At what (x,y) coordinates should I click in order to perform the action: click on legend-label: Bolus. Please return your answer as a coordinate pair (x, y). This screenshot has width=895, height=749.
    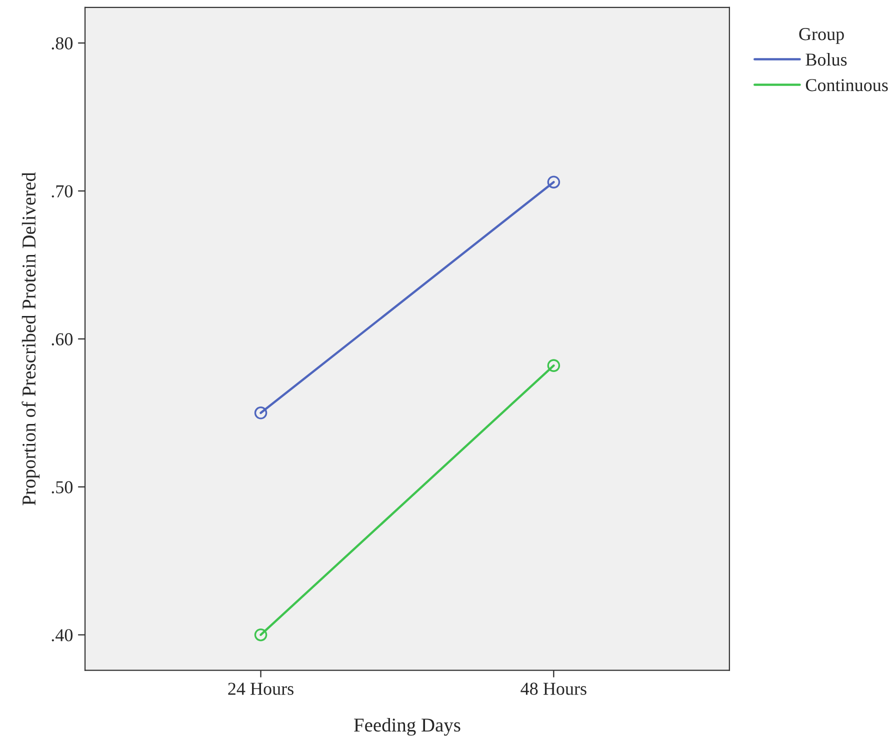
    Looking at the image, I should click on (826, 59).